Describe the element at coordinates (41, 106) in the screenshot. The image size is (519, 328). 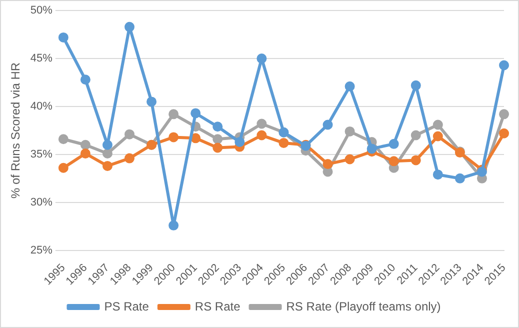
I see `y-tick-label: 40%` at that location.